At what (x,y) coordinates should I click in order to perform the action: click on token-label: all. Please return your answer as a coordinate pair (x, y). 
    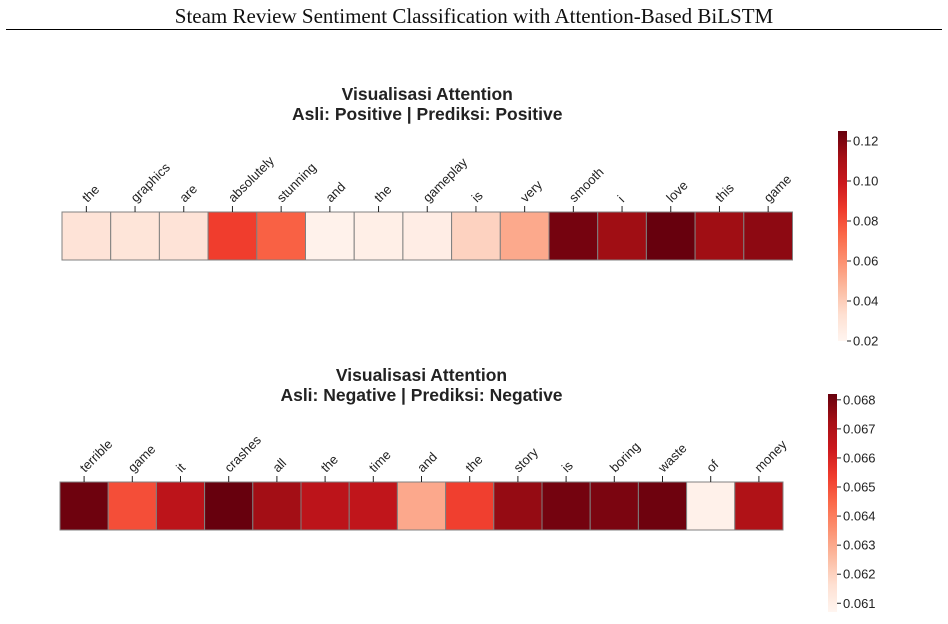
    Looking at the image, I should click on (279, 465).